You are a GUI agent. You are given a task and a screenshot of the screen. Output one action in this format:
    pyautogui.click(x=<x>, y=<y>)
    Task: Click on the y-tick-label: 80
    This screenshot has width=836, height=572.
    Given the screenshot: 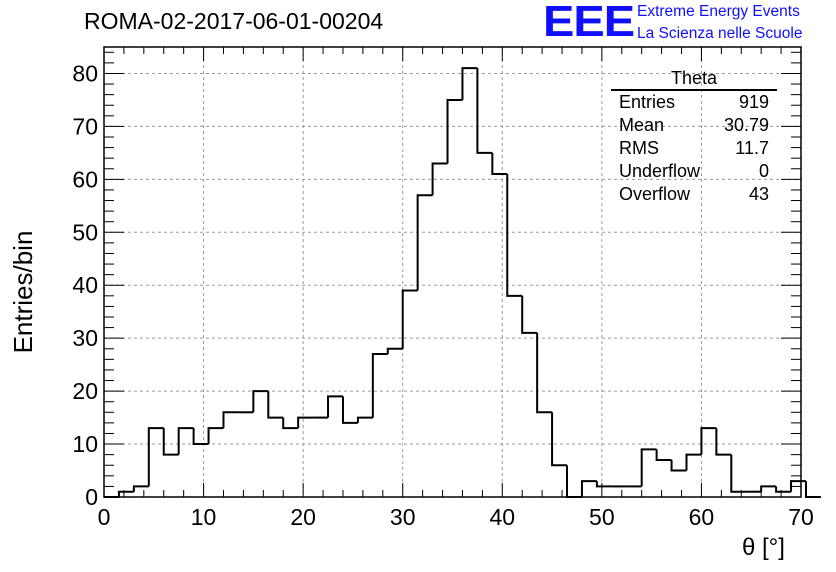 What is the action you would take?
    pyautogui.click(x=85, y=73)
    